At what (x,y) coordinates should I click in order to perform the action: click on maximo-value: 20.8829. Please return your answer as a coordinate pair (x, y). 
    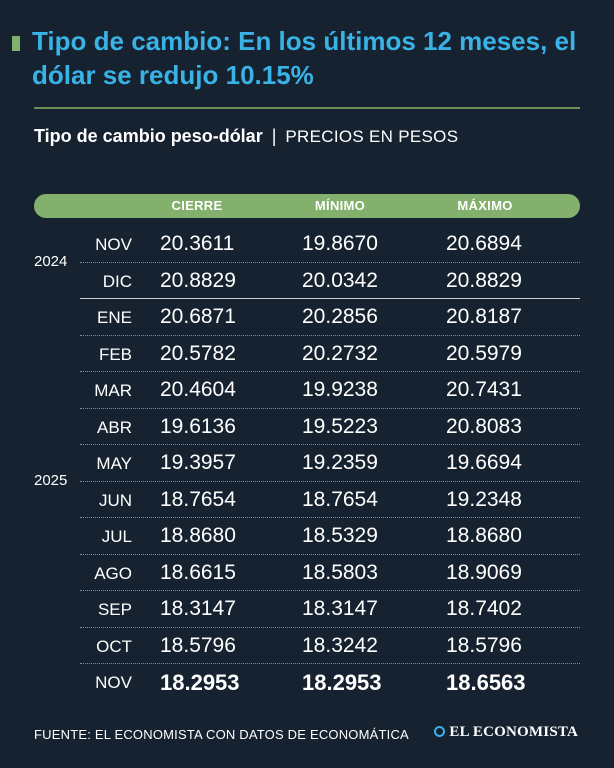
    Looking at the image, I should click on (484, 280).